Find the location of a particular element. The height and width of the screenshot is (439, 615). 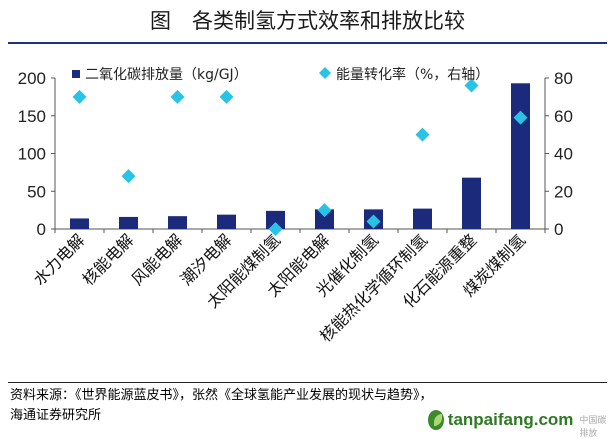

right-tick-label: 20 is located at coordinates (563, 191).